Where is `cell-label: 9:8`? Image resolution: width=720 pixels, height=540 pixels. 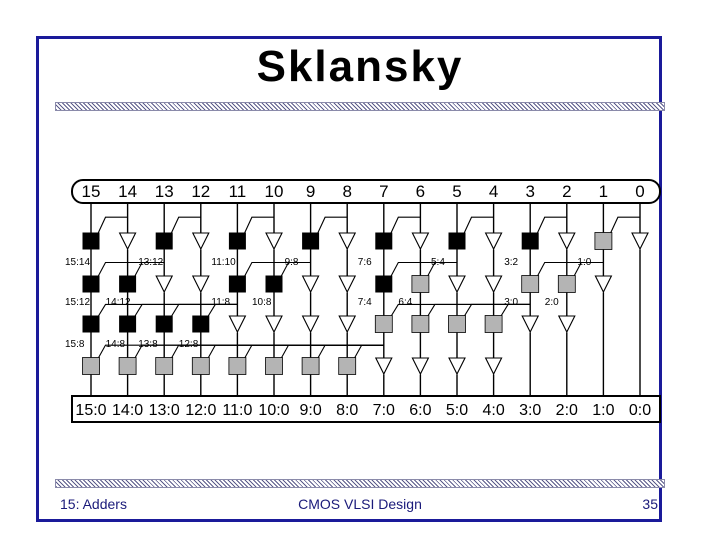
cell-label: 9:8 is located at coordinates (292, 262).